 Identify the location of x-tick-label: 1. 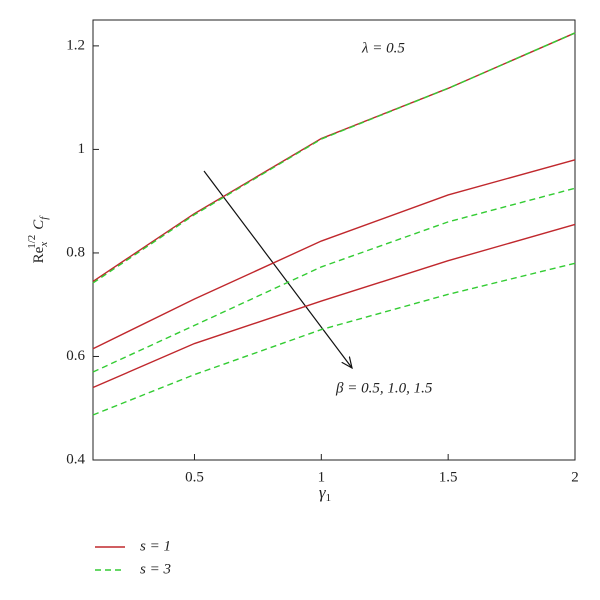
(322, 477).